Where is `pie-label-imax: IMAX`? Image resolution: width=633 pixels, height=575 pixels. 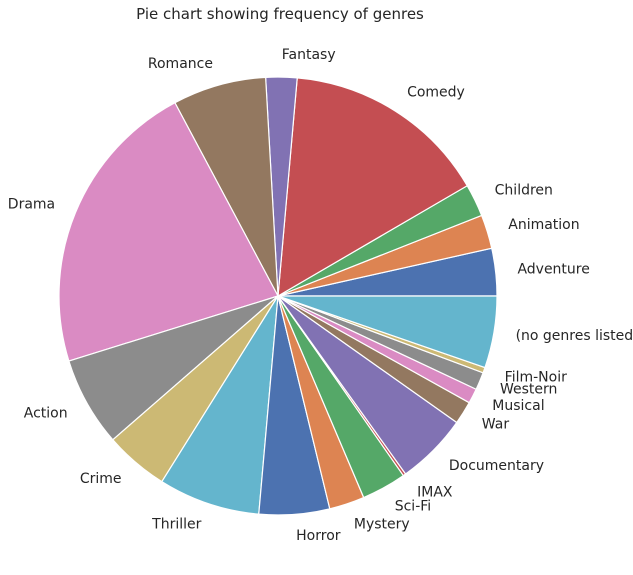
pie-label-imax: IMAX is located at coordinates (435, 493).